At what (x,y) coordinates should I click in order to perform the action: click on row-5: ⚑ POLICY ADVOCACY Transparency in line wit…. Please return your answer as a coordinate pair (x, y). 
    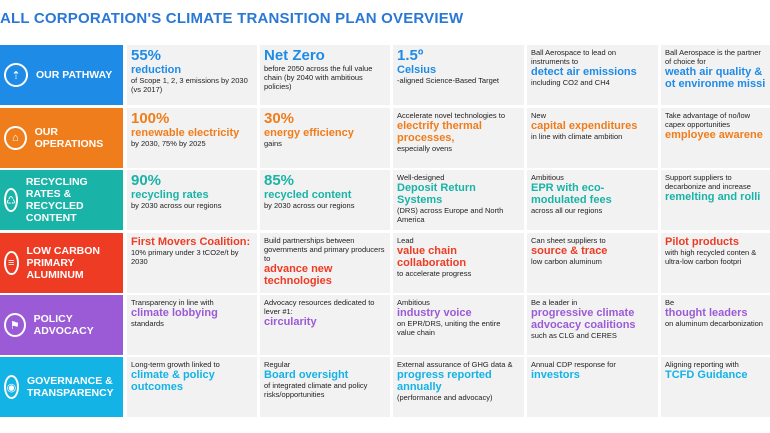
    Looking at the image, I should click on (385, 325).